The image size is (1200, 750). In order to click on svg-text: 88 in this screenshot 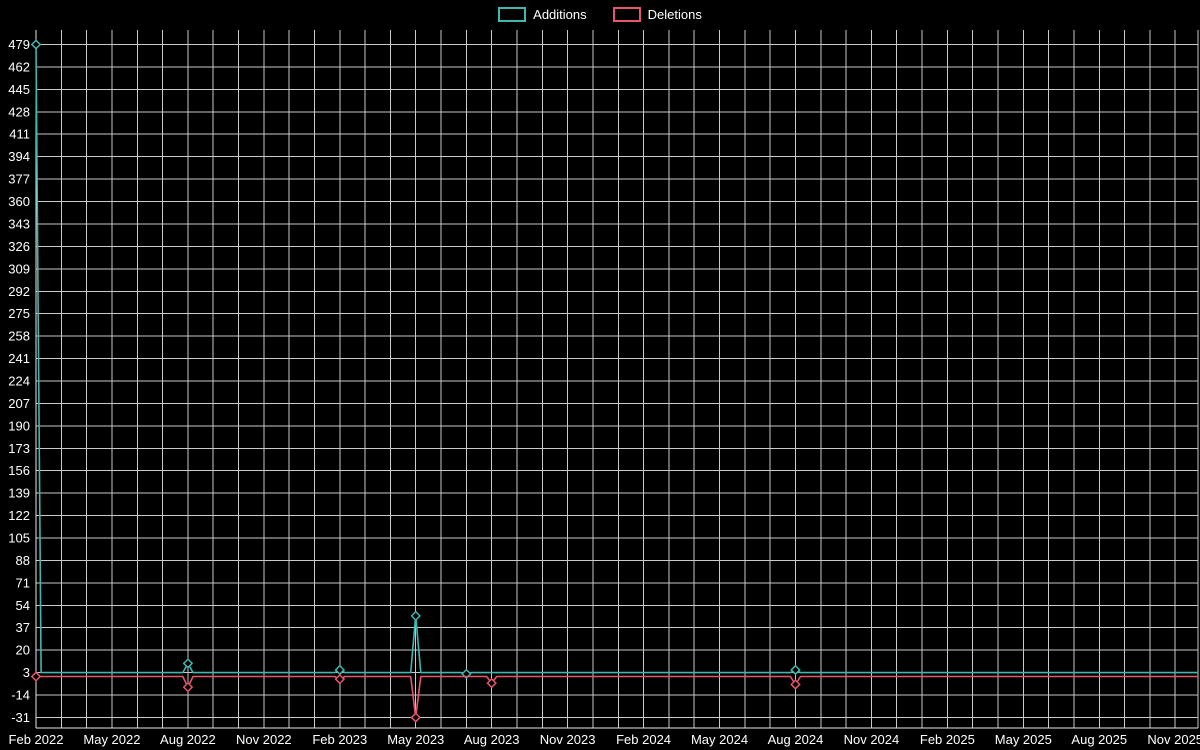, I will do `click(23, 560)`.